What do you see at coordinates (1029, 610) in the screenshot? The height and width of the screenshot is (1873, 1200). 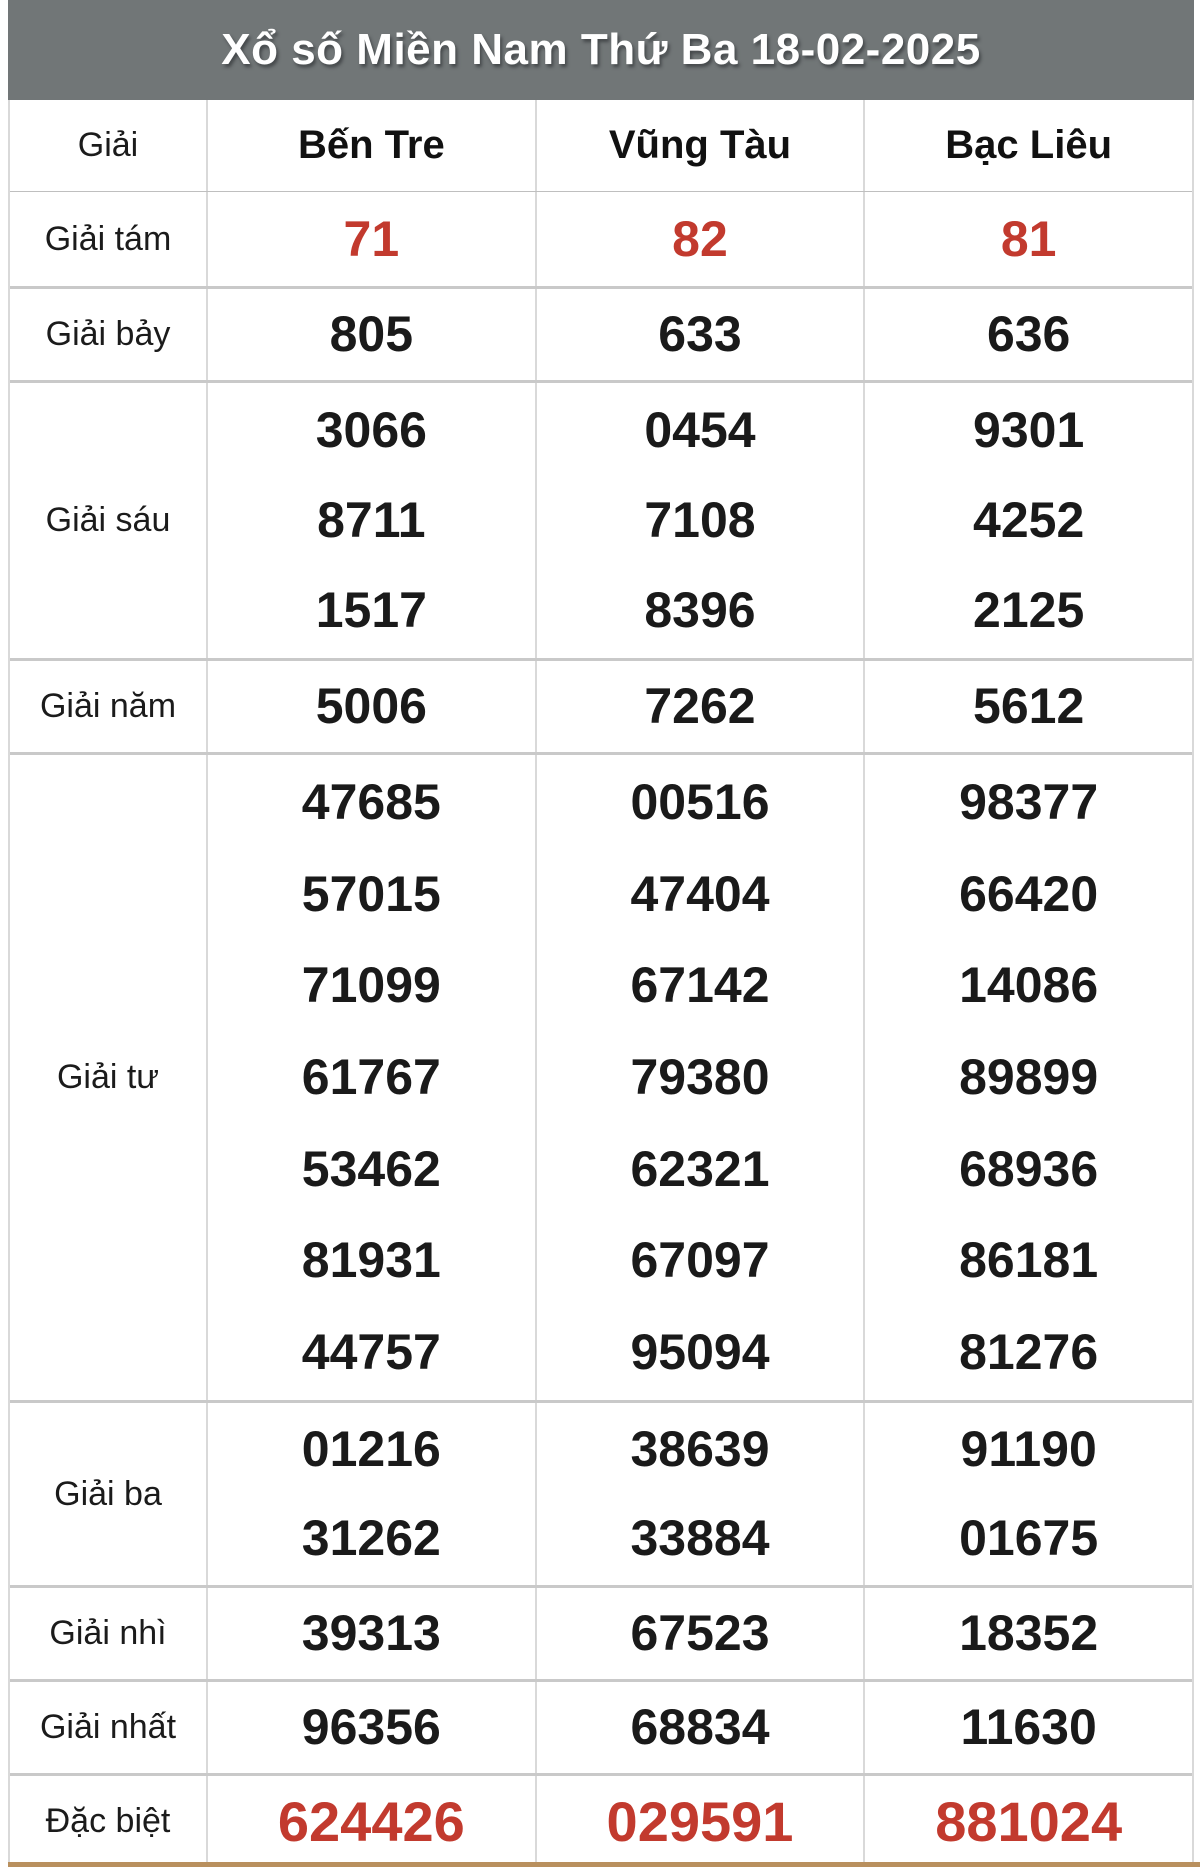 I see `result-number: 2125` at bounding box center [1029, 610].